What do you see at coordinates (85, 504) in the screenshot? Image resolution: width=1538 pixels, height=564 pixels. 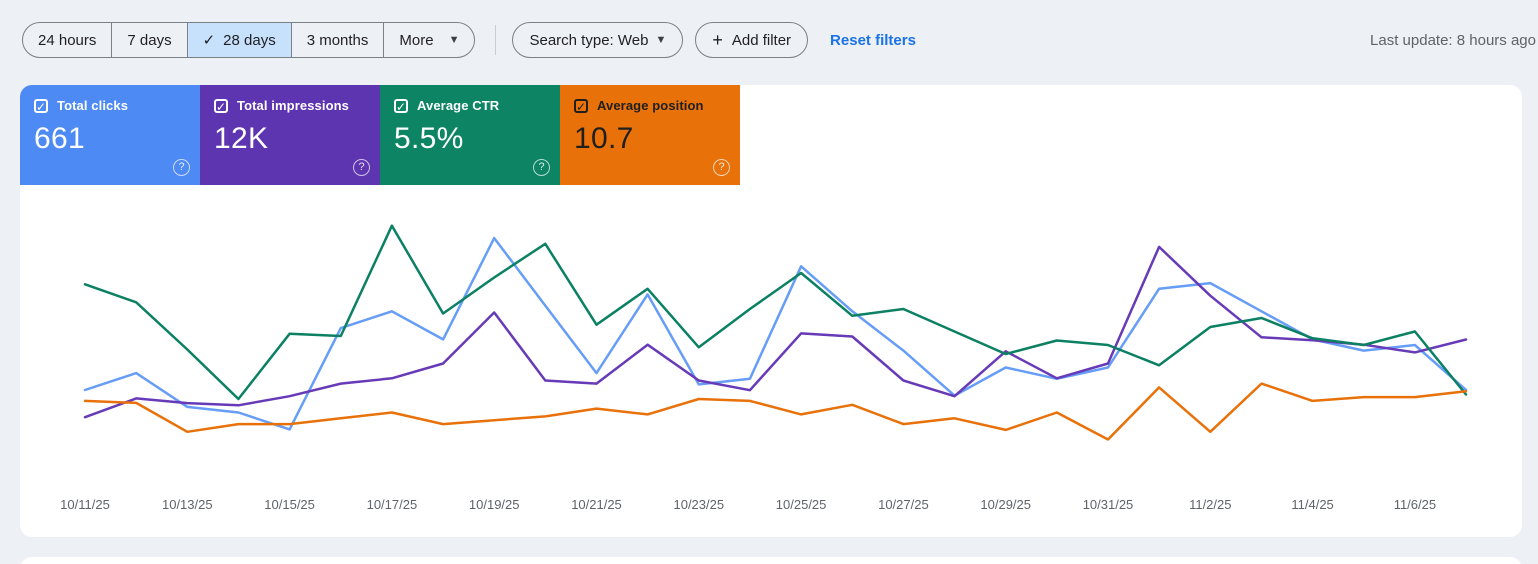 I see `x-axis-label: 10/11/25` at bounding box center [85, 504].